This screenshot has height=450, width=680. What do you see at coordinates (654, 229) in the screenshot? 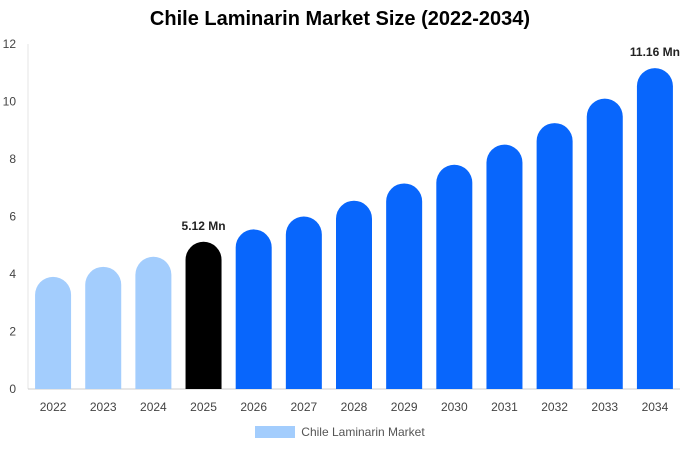
I see `bar-2034` at bounding box center [654, 229].